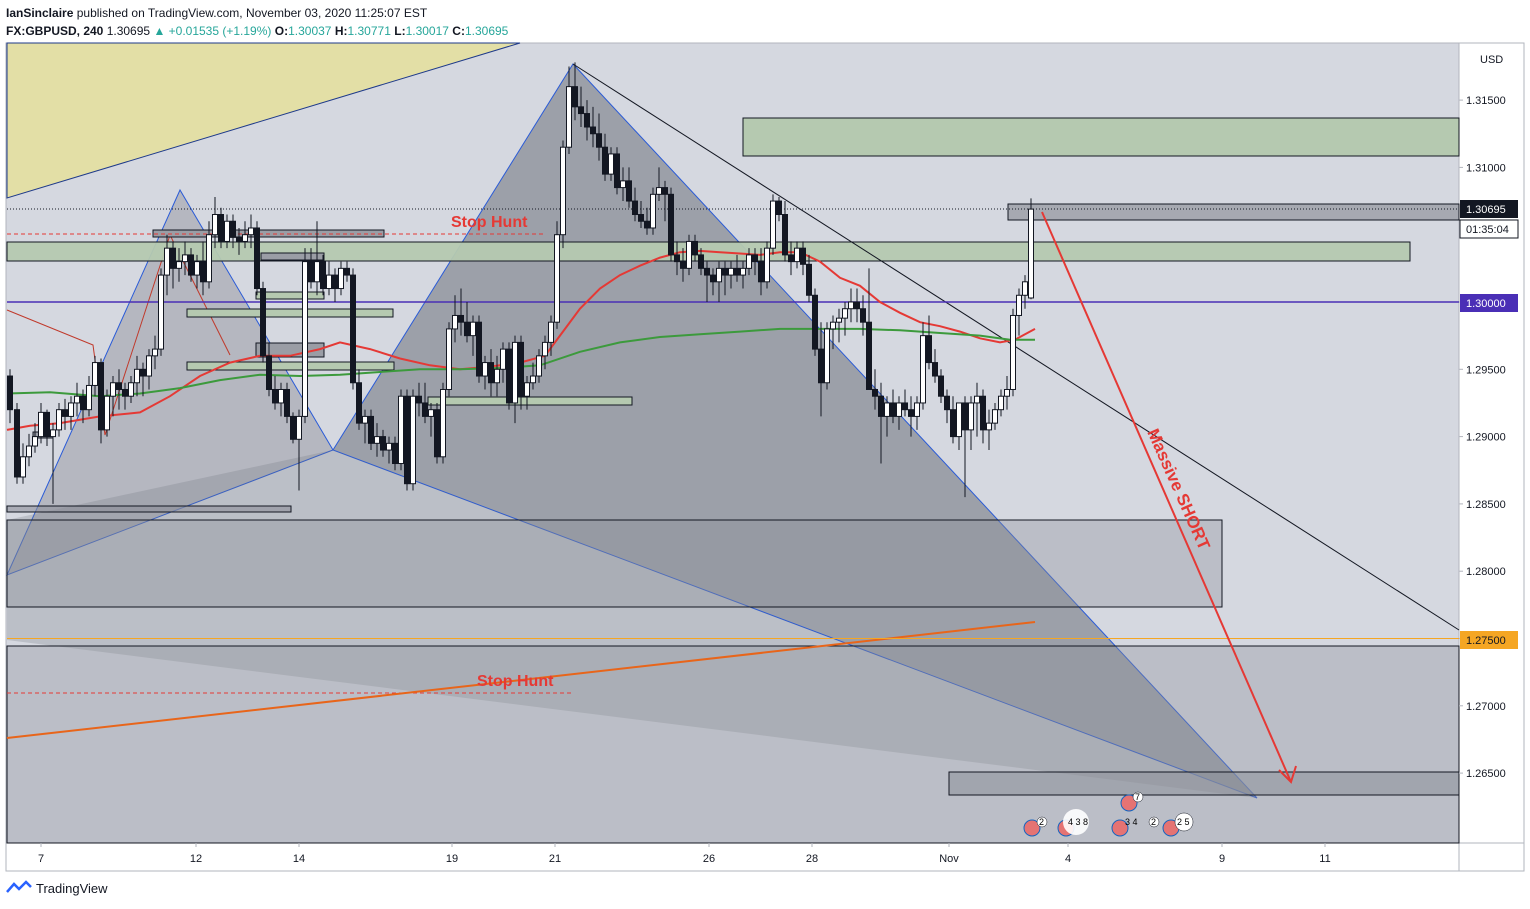 Image resolution: width=1530 pixels, height=909 pixels. What do you see at coordinates (341, 31) in the screenshot?
I see `high-label: H:` at bounding box center [341, 31].